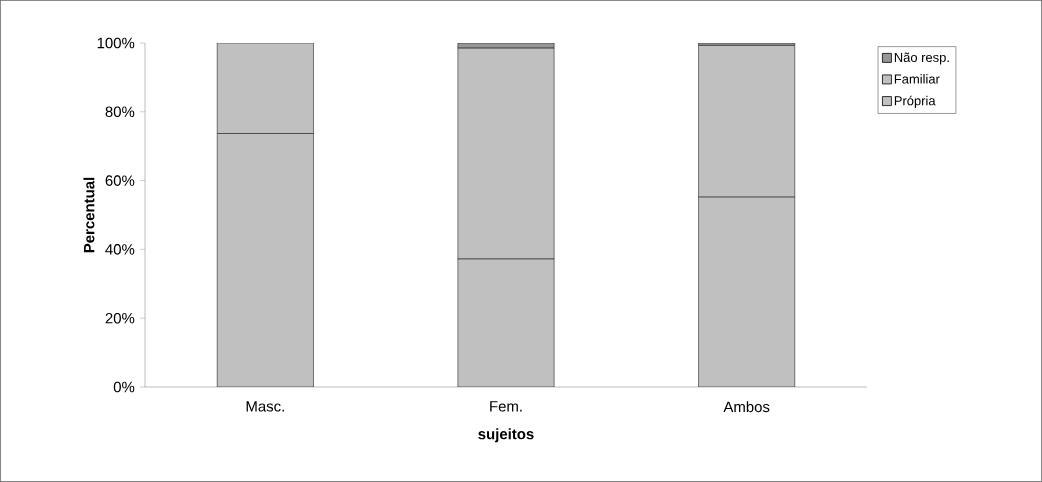 The image size is (1042, 482). What do you see at coordinates (746, 407) in the screenshot?
I see `x-tick-label: Ambos` at bounding box center [746, 407].